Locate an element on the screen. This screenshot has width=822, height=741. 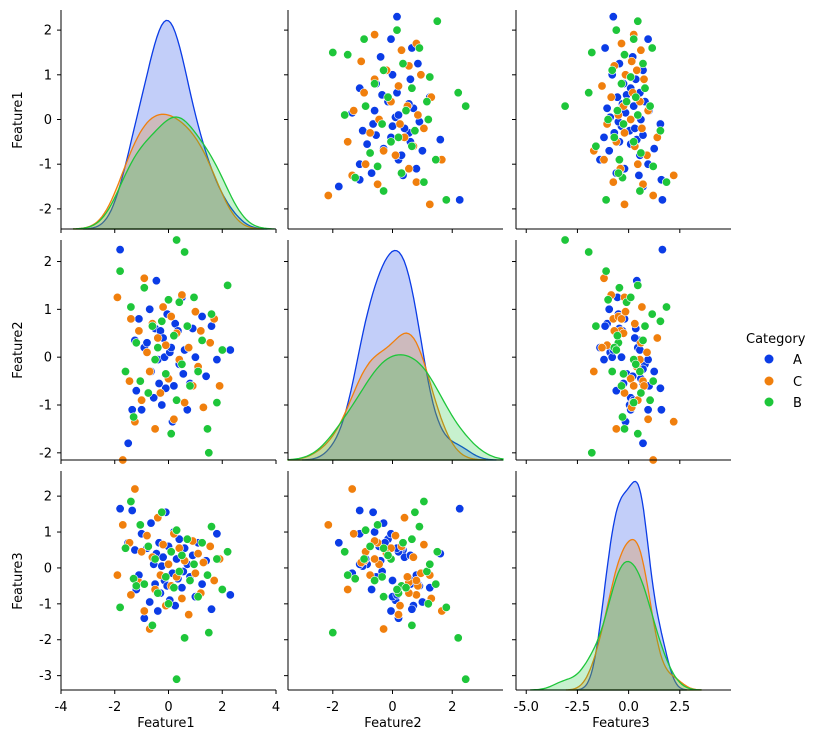
y-title-feature1: Feature1 is located at coordinates (18, 119).